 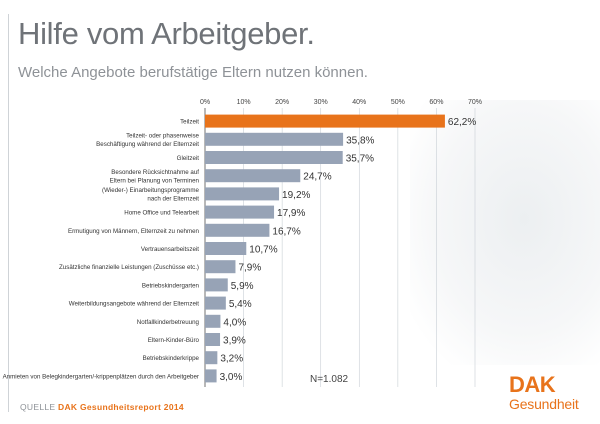 I want to click on bar-value-label: 5,9%, so click(x=242, y=286).